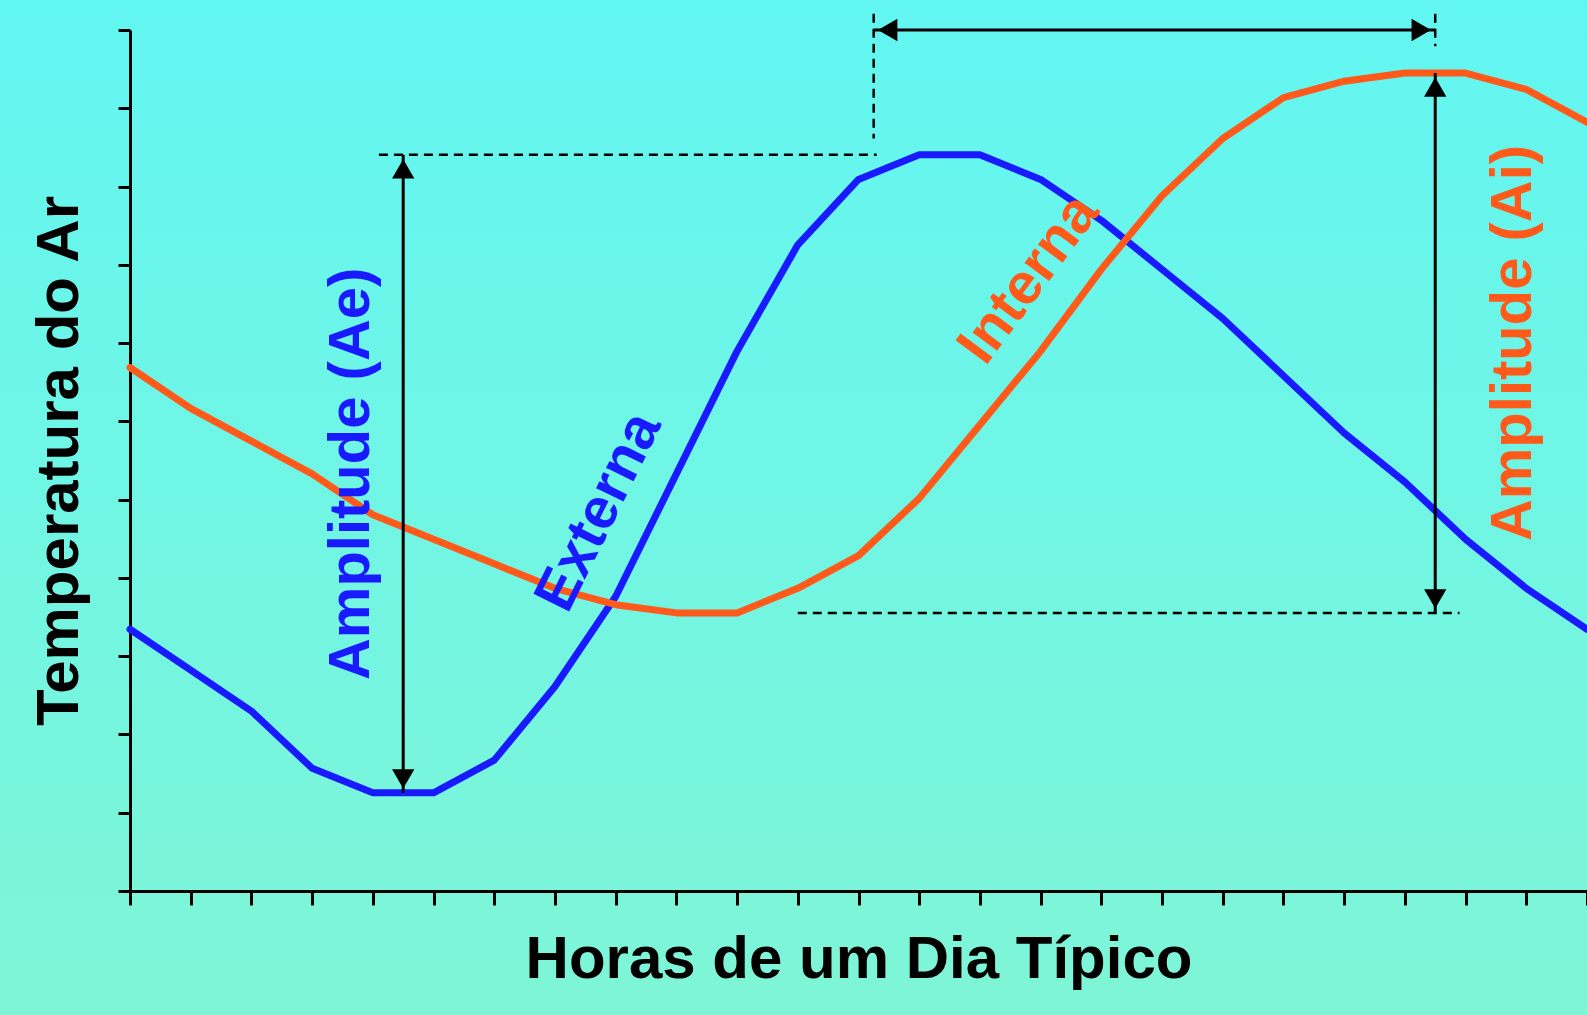 The width and height of the screenshot is (1587, 1015). Describe the element at coordinates (348, 474) in the screenshot. I see `annotation: Amplitude (Ae)` at that location.